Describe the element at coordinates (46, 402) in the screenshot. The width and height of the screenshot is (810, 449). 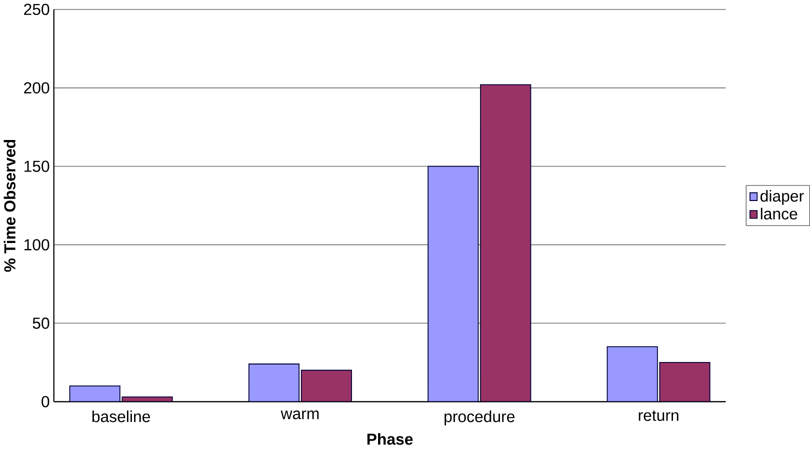
I see `y-tick-label: 0` at that location.